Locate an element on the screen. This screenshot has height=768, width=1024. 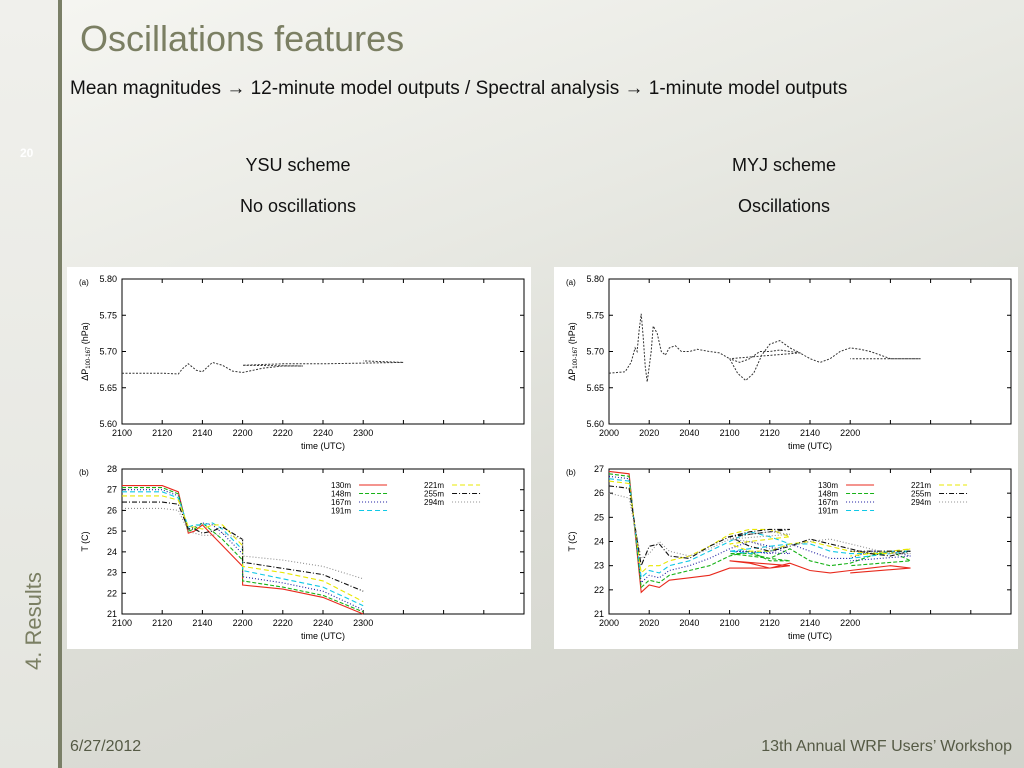
series-line-221m is located at coordinates (243, 549).